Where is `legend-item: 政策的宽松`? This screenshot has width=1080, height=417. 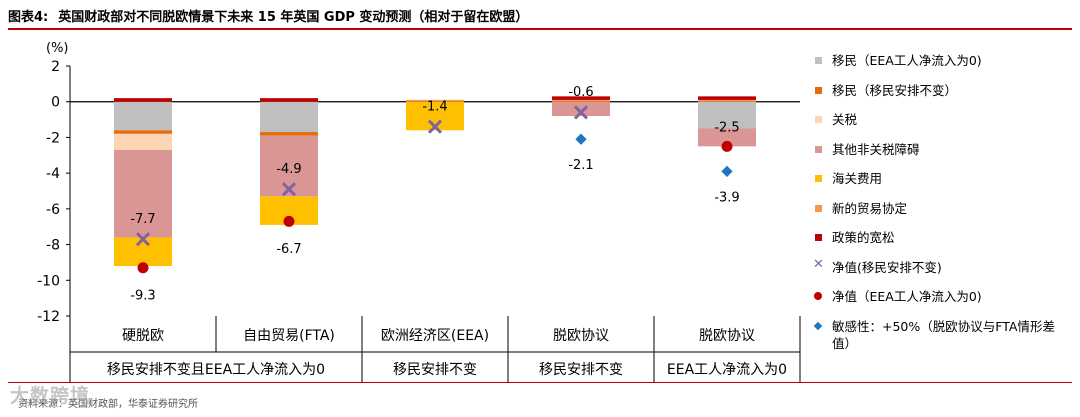
legend-item: 政策的宽松 is located at coordinates (942, 244).